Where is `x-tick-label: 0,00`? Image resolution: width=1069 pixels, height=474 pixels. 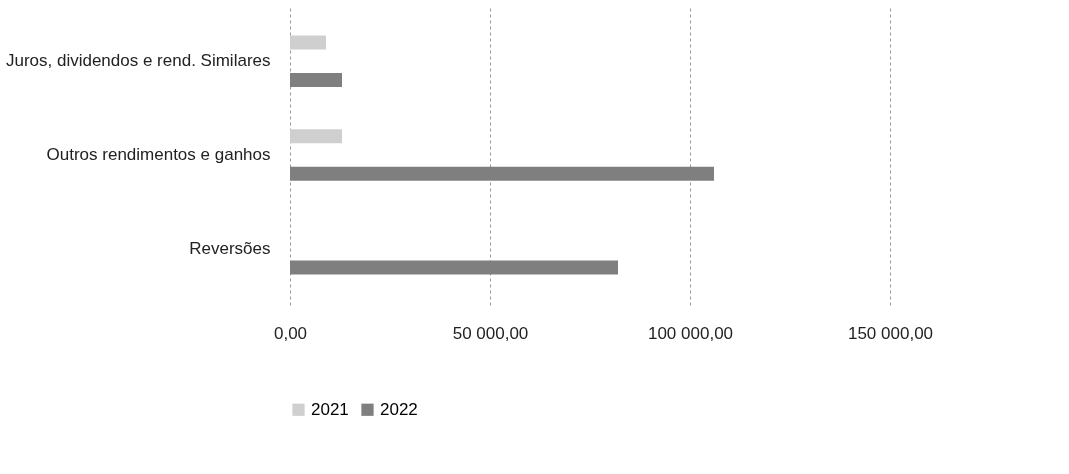 x-tick-label: 0,00 is located at coordinates (290, 333).